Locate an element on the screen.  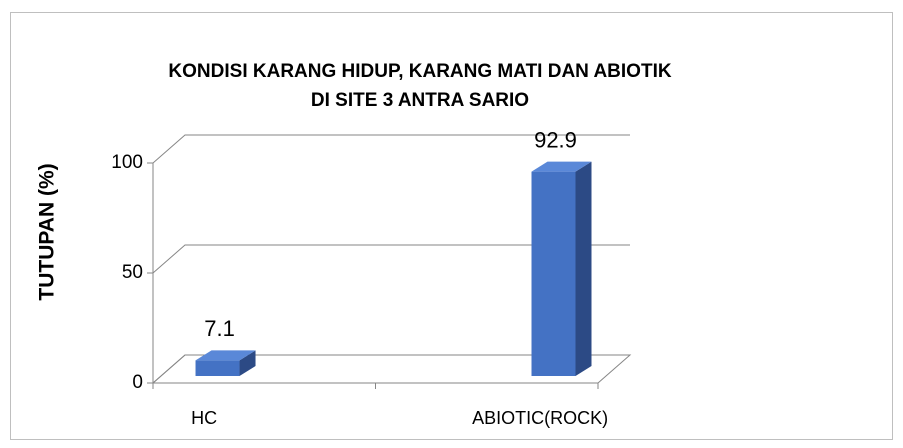
chart-title: DI SITE 3 ANTRA SARIO is located at coordinates (420, 100).